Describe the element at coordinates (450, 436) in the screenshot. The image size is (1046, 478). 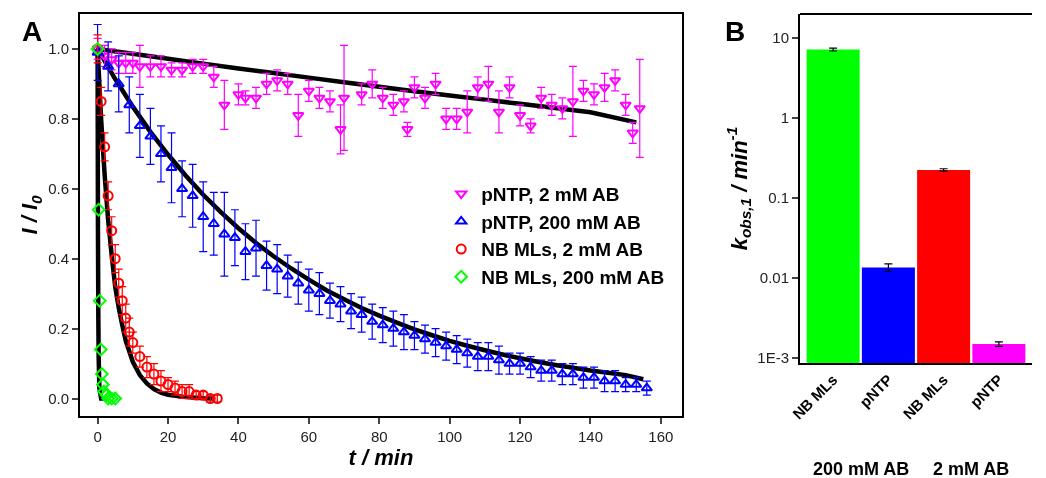
I see `x-tick-label: 100` at that location.